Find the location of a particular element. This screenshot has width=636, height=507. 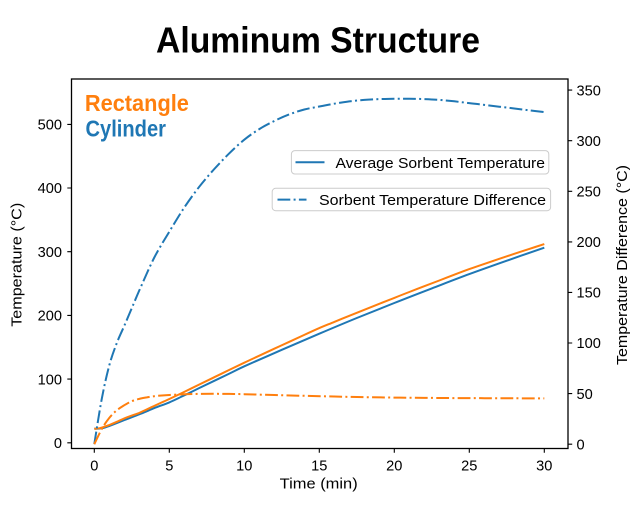

svg-text: Cylinder is located at coordinates (126, 129).